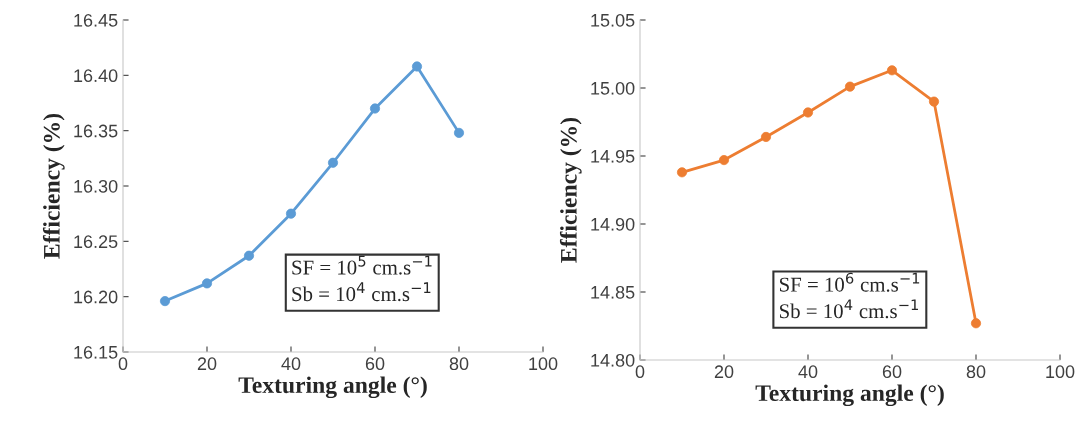 Image resolution: width=1089 pixels, height=430 pixels. Describe the element at coordinates (96, 352) in the screenshot. I see `y-tick-label: 16.15` at that location.